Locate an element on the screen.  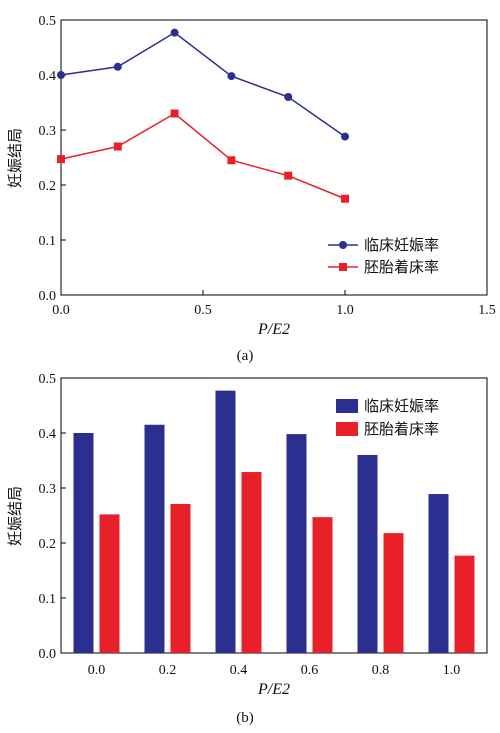
x-tick-label: 0.8 is located at coordinates (381, 670).